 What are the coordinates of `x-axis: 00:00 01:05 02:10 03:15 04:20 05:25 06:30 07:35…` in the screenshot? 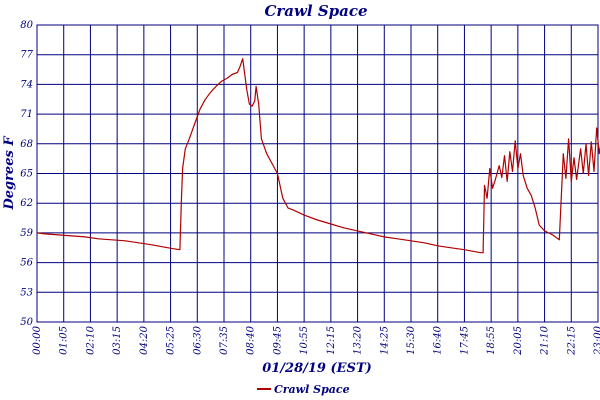 It's located at (316, 340).